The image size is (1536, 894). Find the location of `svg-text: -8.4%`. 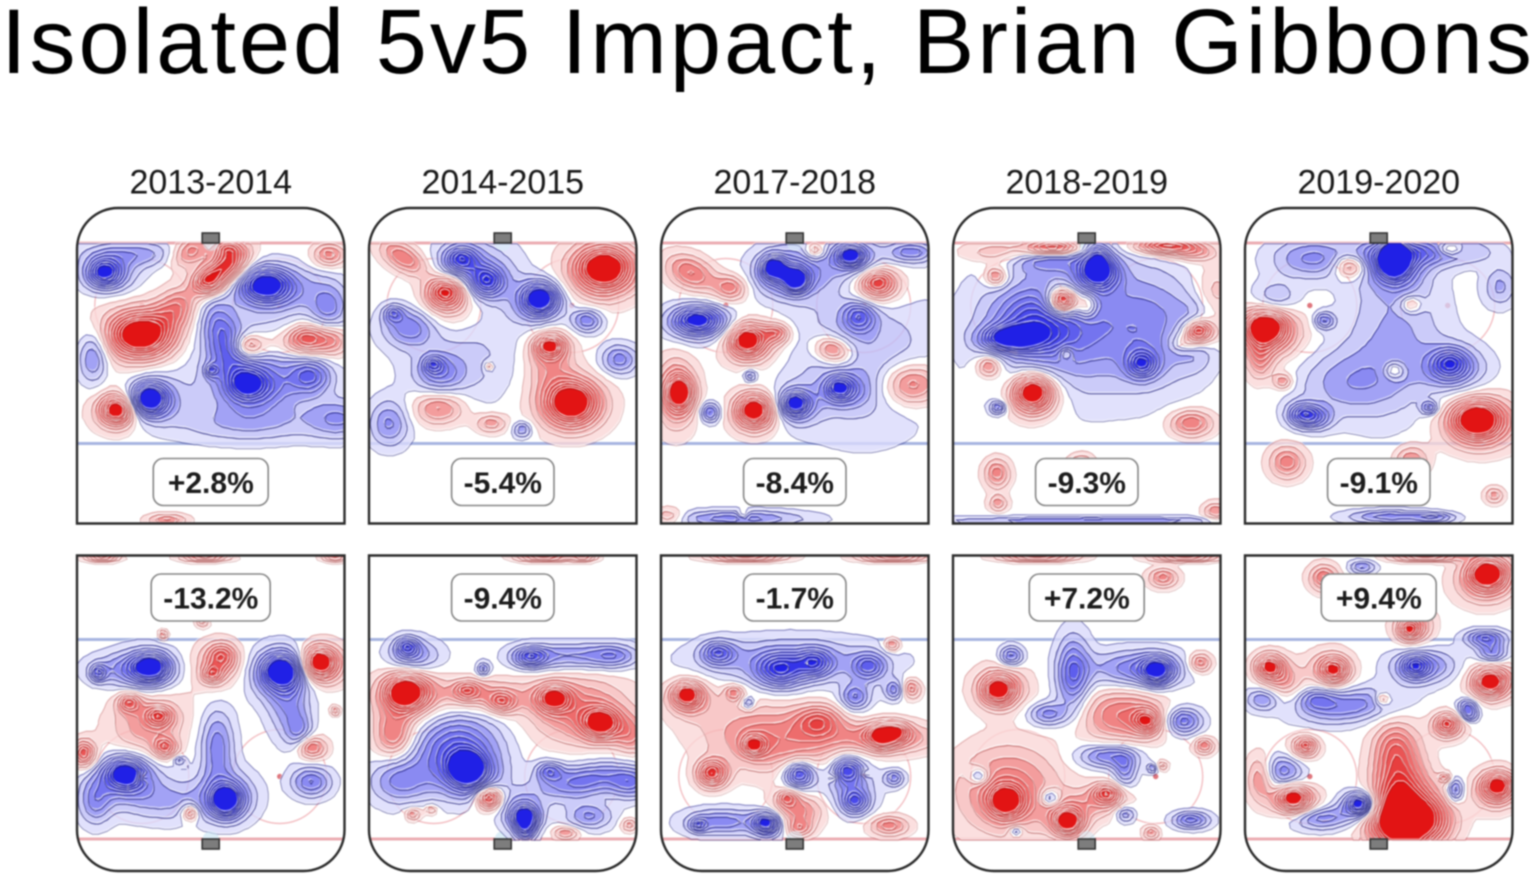

svg-text: -8.4% is located at coordinates (795, 483).